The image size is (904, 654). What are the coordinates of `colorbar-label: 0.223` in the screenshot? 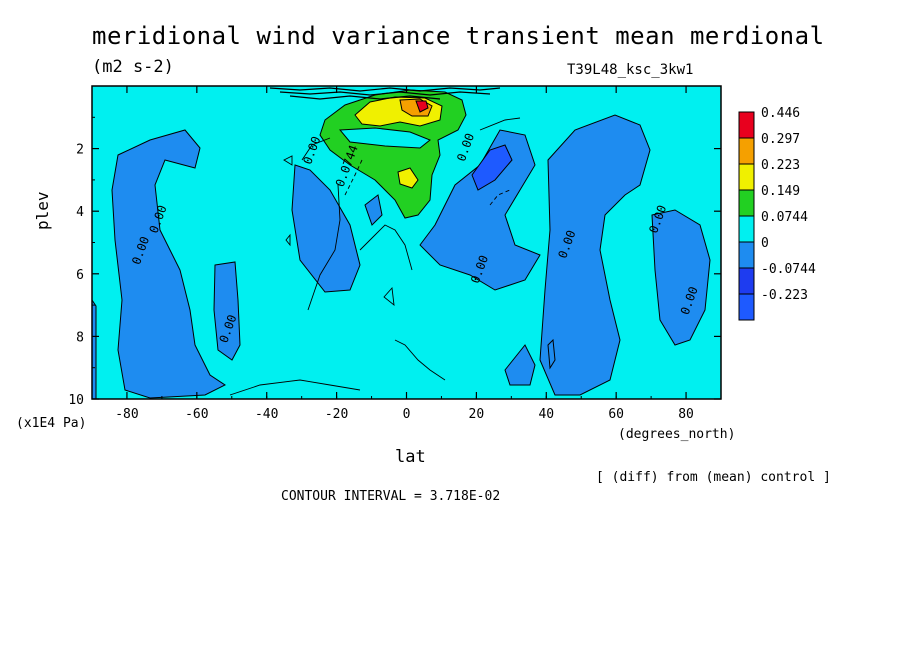 It's located at (780, 165).